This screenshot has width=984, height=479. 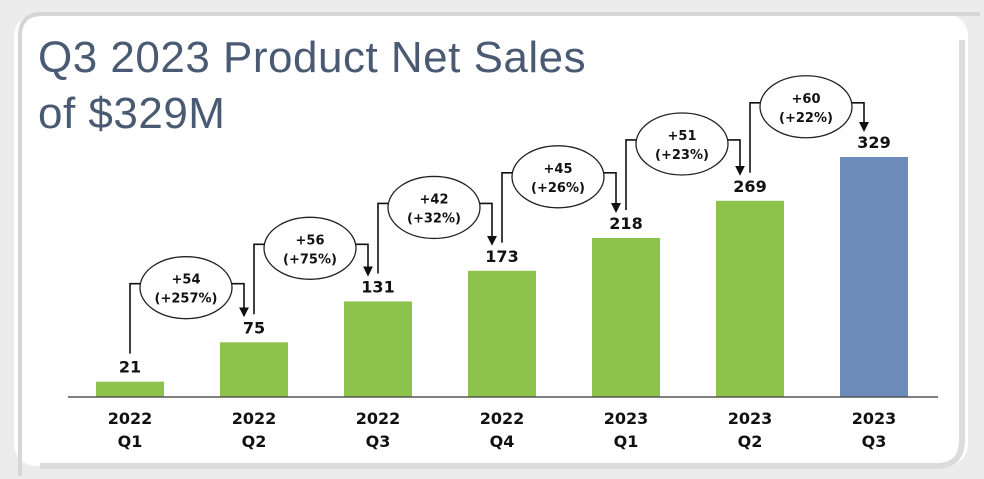 What do you see at coordinates (502, 441) in the screenshot?
I see `x-tick-label-quarter-3: Q4` at bounding box center [502, 441].